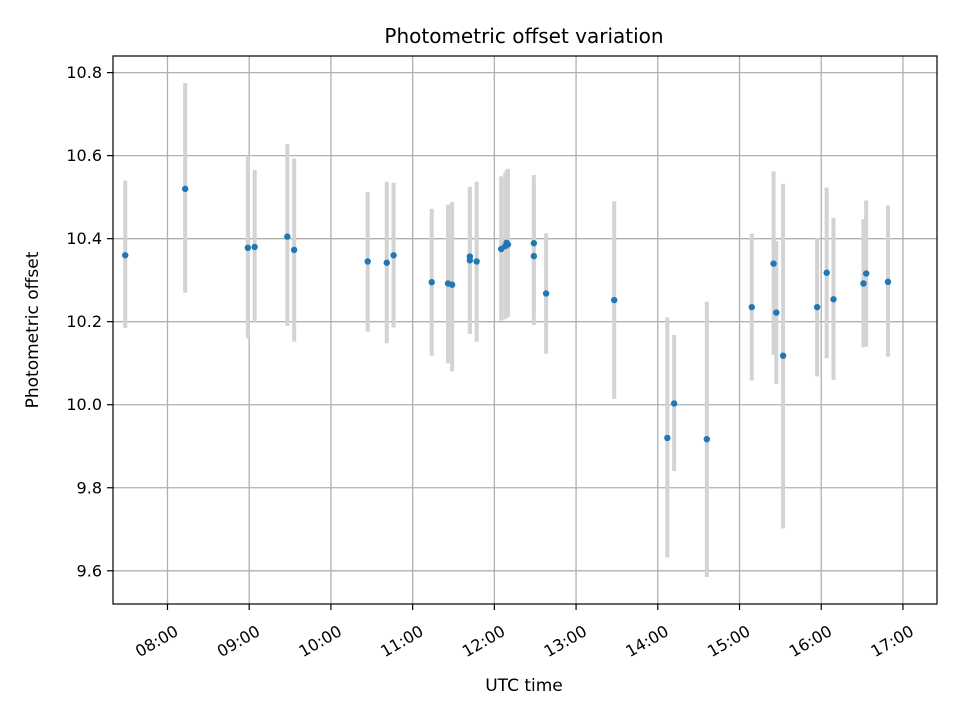 Image resolution: width=960 pixels, height=720 pixels. I want to click on y-tick-label: 10.0, so click(84, 404).